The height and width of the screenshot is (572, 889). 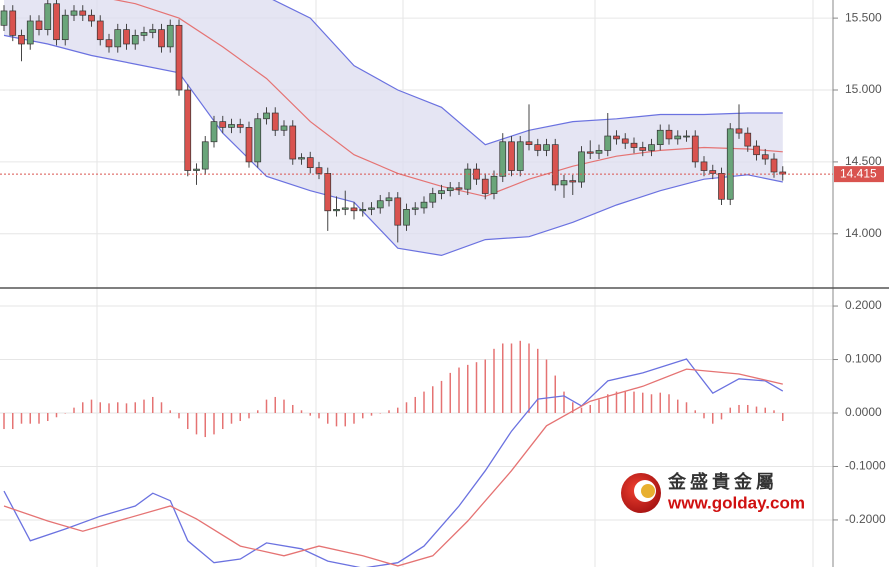 I want to click on y-tick-label: -0.1000, so click(x=865, y=466).